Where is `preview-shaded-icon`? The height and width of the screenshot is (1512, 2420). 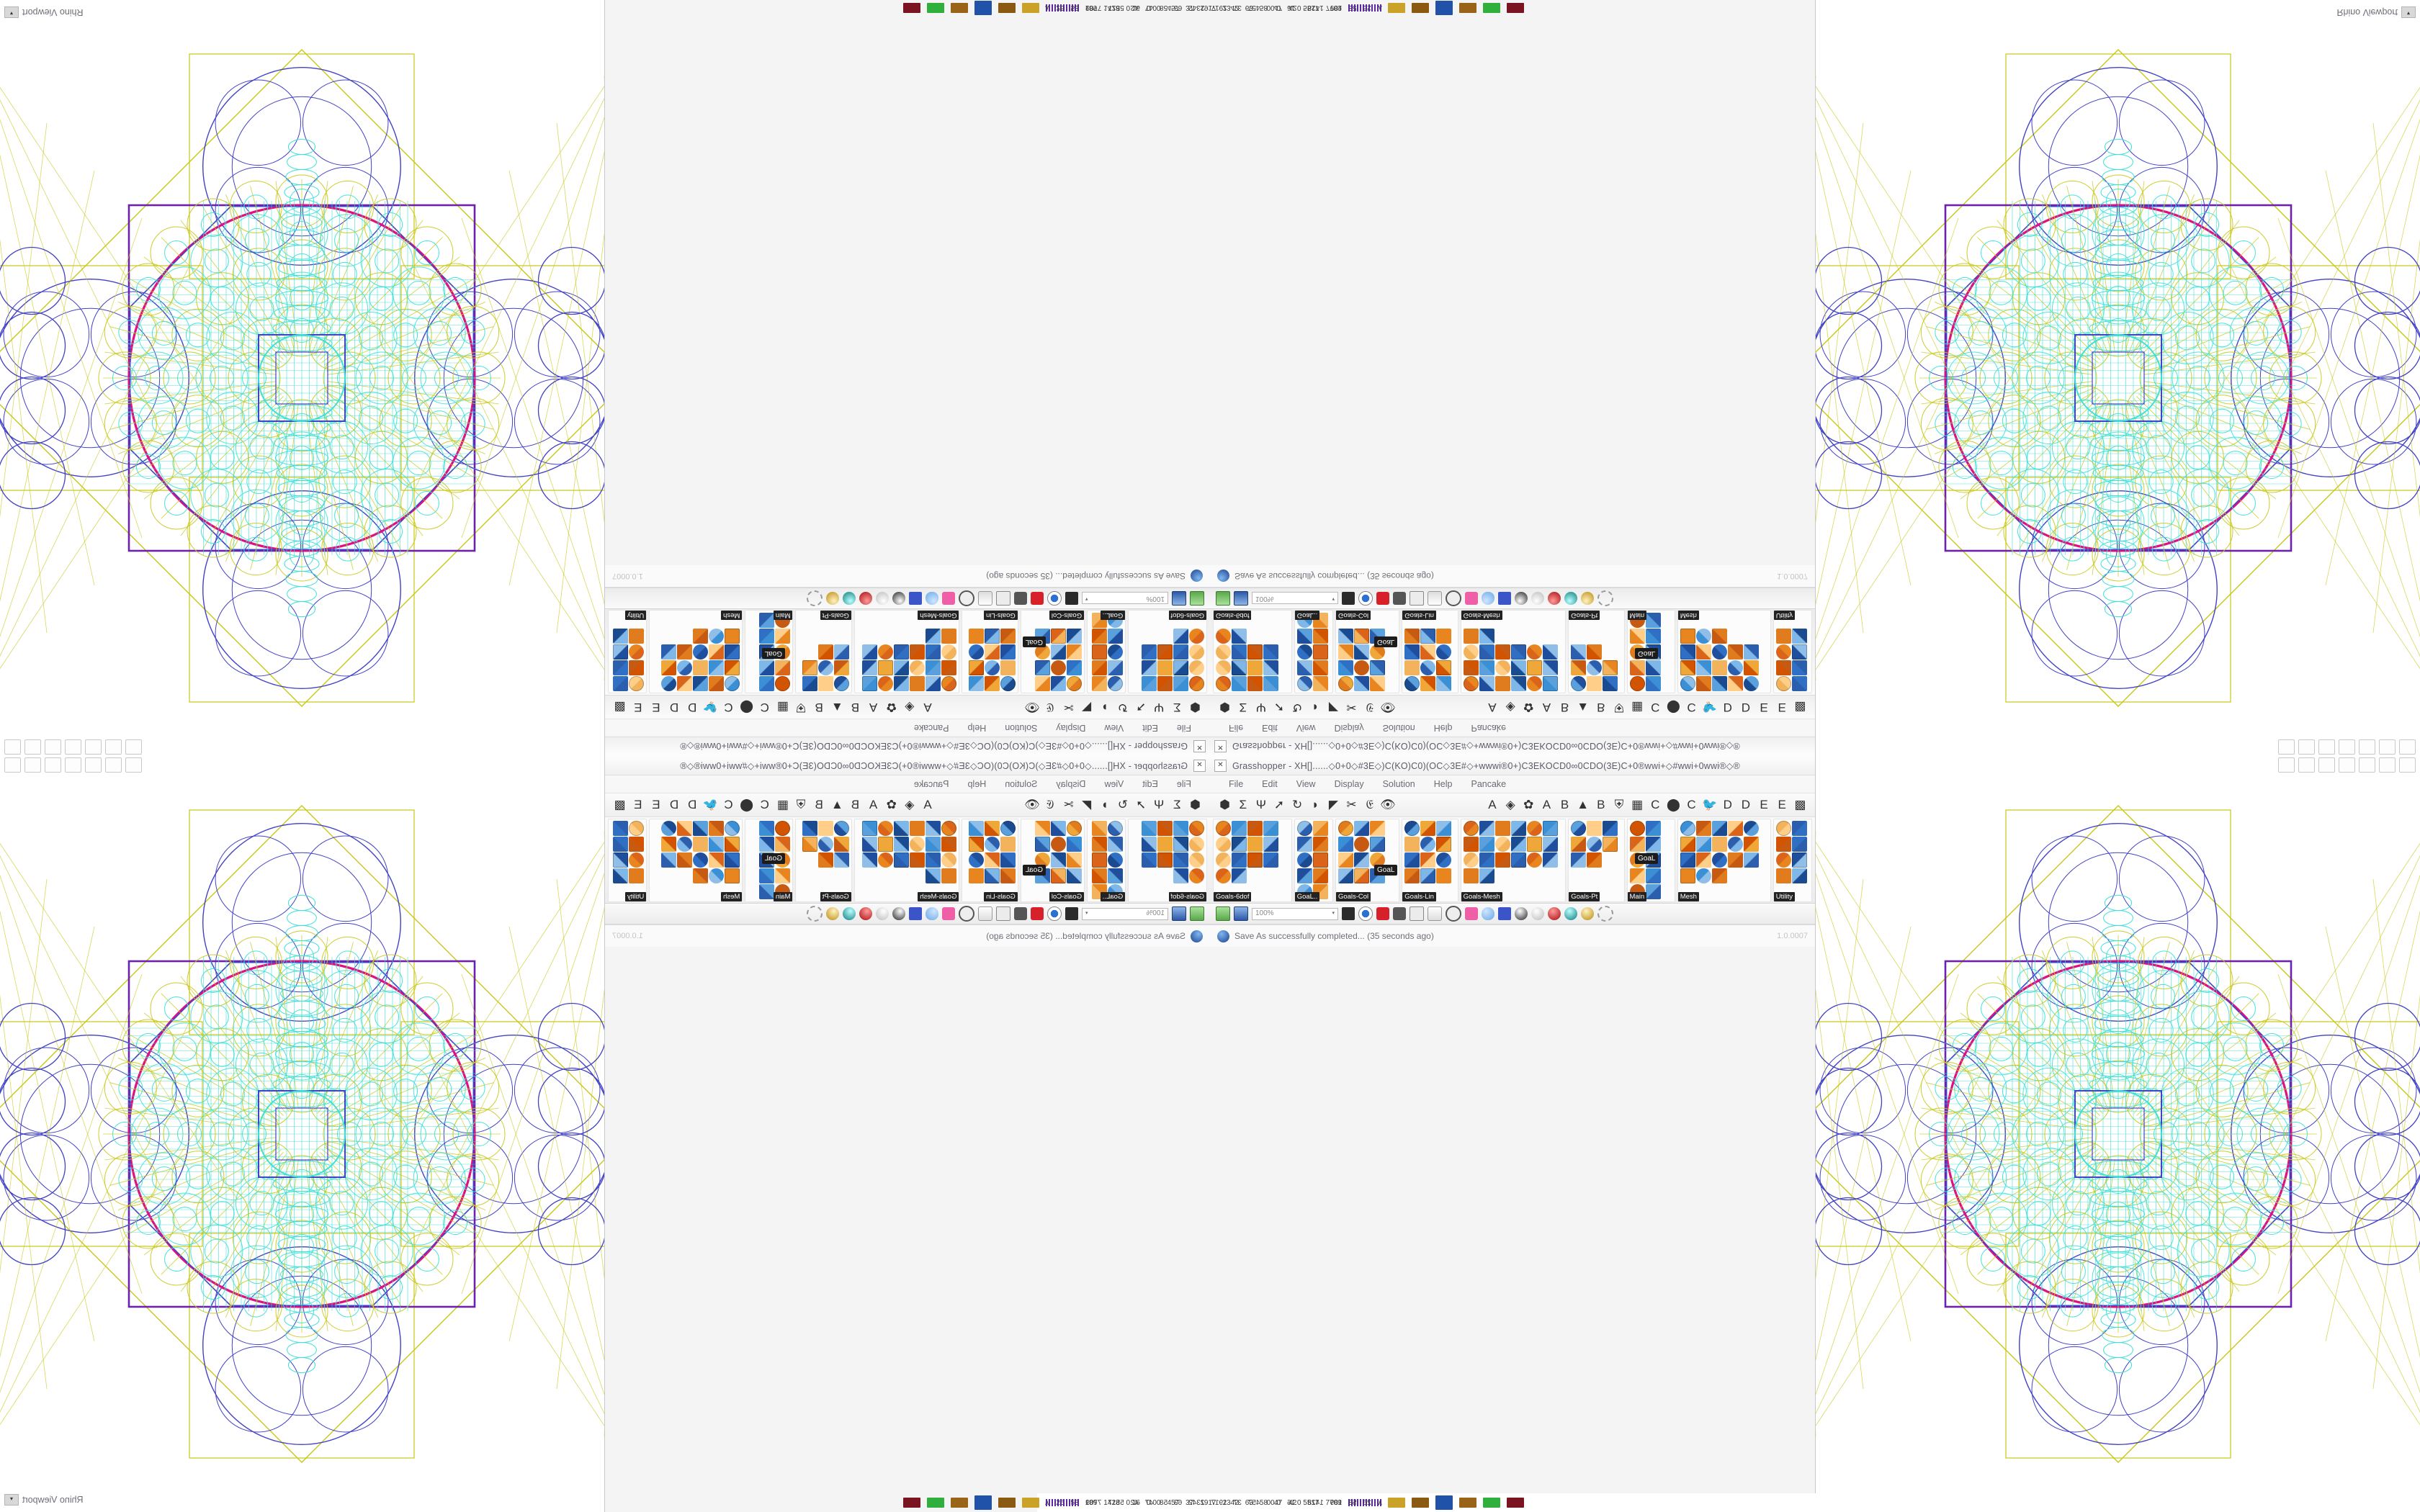
preview-shaded-icon is located at coordinates (1521, 598).